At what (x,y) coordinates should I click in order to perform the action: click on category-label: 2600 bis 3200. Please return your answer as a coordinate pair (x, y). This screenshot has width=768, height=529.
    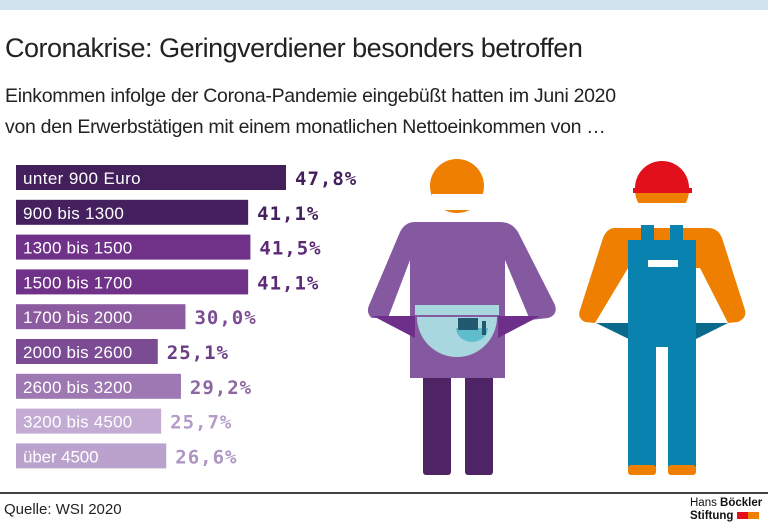
    Looking at the image, I should click on (77, 387).